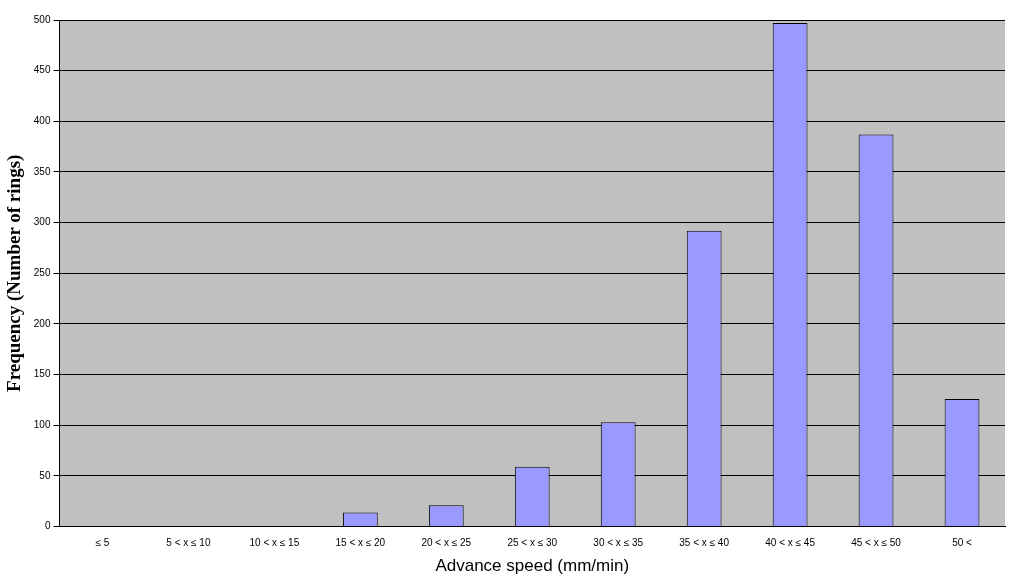  Describe the element at coordinates (14, 273) in the screenshot. I see `y-axis-title: Frequency (Number of rings)` at that location.